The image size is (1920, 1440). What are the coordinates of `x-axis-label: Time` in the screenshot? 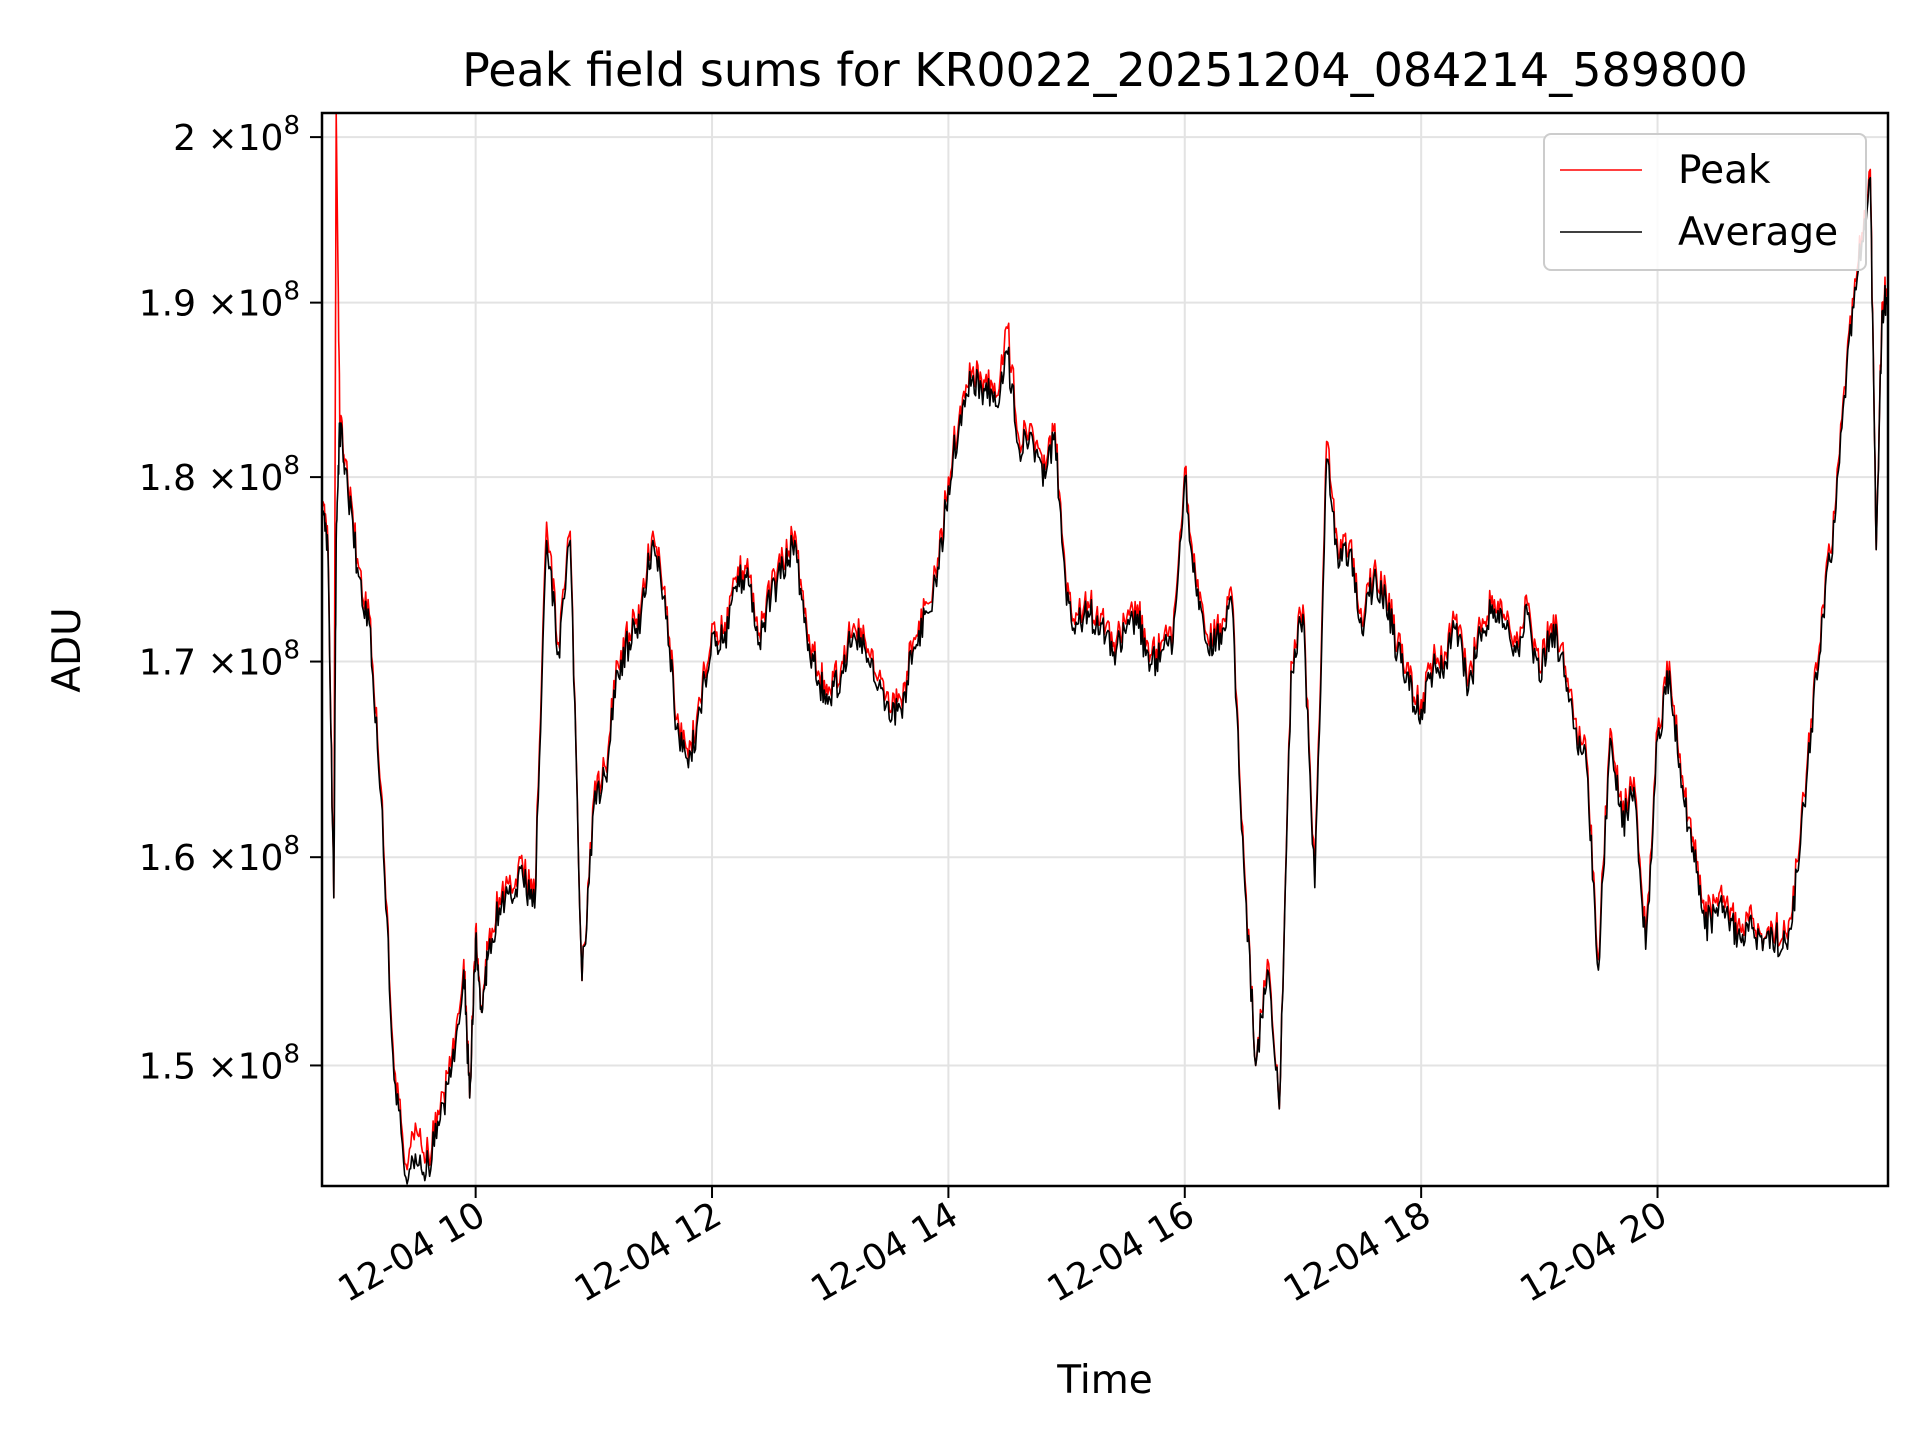 It's located at (1104, 1380).